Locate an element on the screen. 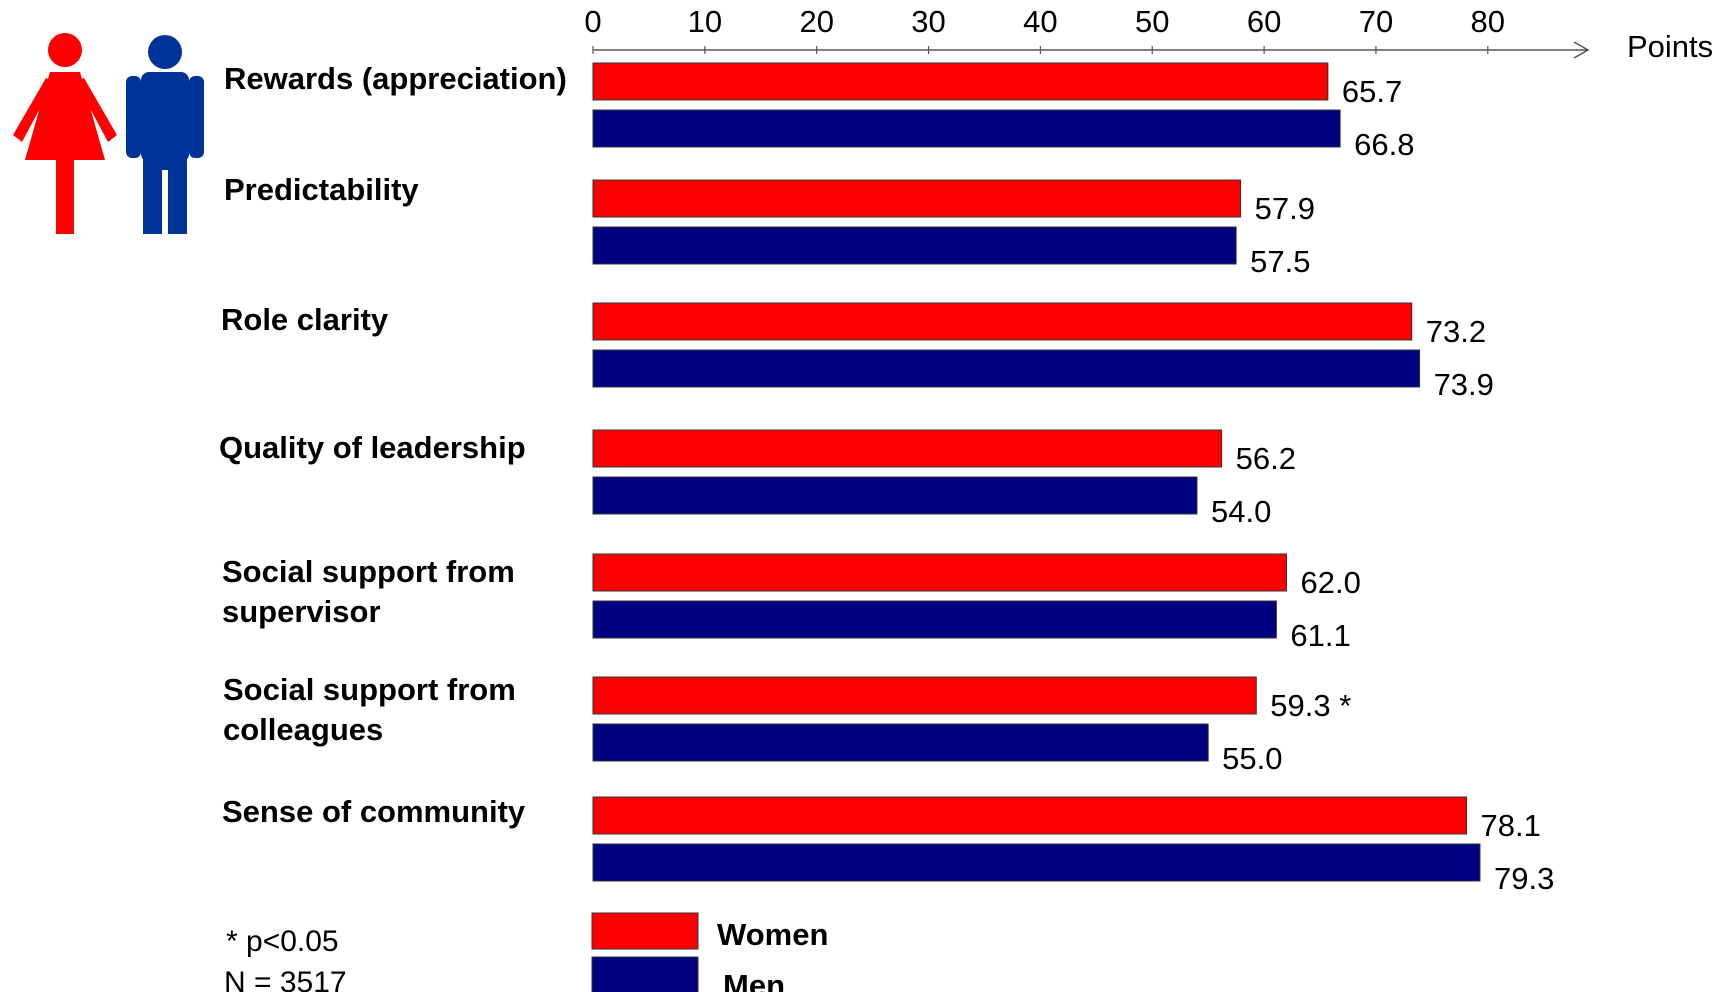  x-tick-label: 70 is located at coordinates (1376, 21).